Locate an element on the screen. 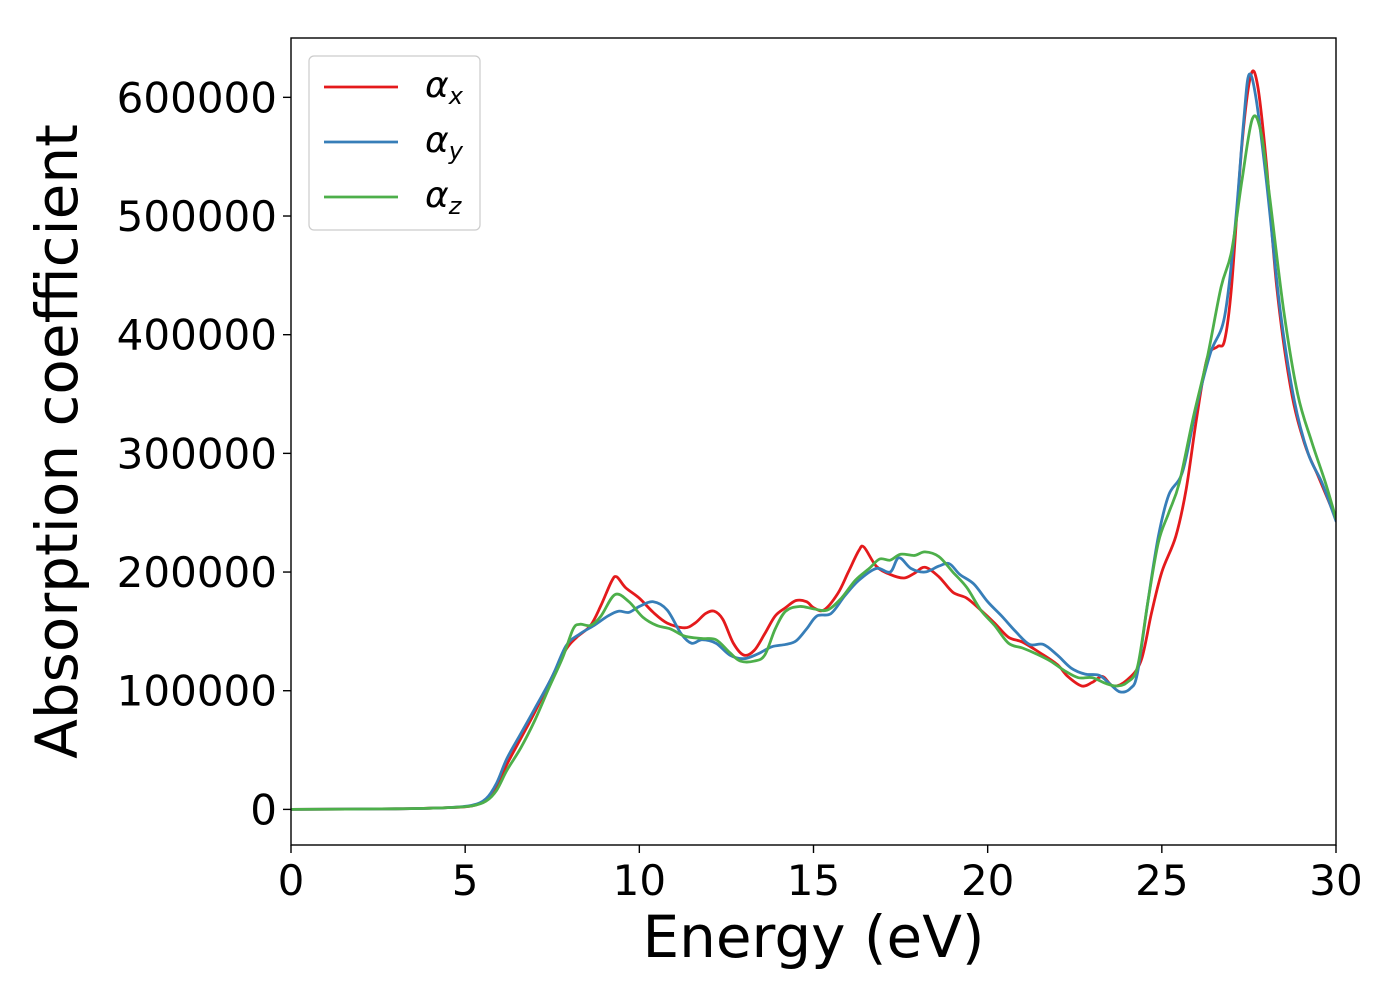  y-tick-label: 600000 is located at coordinates (197, 97).